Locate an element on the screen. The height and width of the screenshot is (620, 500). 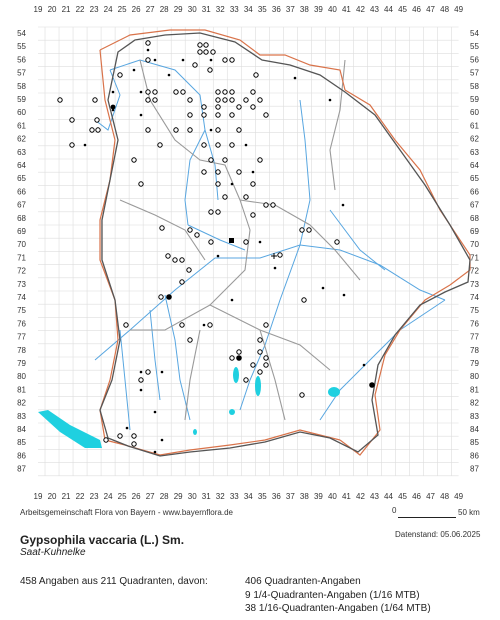
grid-label-y: 72 is located at coordinates (474, 271).